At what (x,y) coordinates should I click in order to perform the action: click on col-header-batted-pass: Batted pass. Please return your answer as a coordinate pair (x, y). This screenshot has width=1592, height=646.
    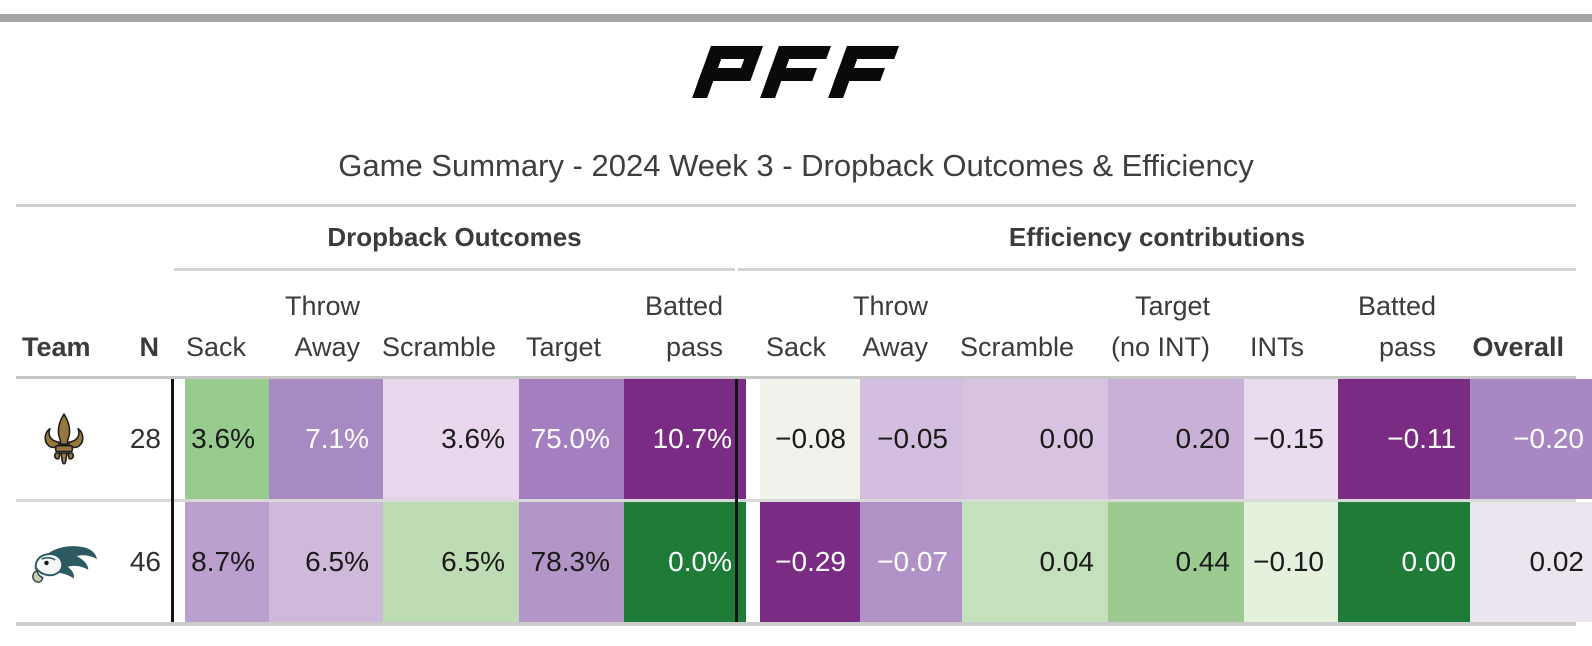
    Looking at the image, I should click on (683, 326).